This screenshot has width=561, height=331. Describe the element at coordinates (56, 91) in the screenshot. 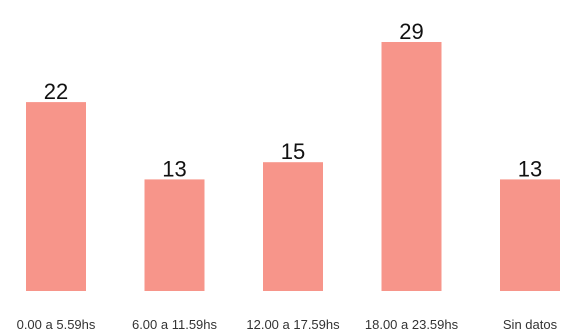

I see `value-label-0-00-a-5-59hs: 22` at that location.